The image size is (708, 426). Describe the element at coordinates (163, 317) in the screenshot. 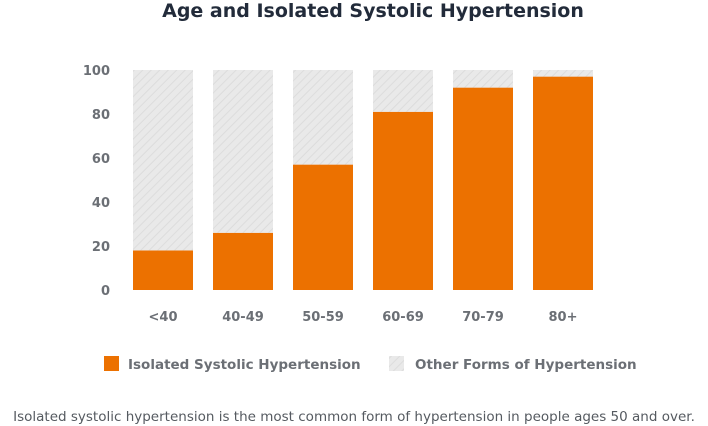

I see `x-tick-label: <40` at that location.